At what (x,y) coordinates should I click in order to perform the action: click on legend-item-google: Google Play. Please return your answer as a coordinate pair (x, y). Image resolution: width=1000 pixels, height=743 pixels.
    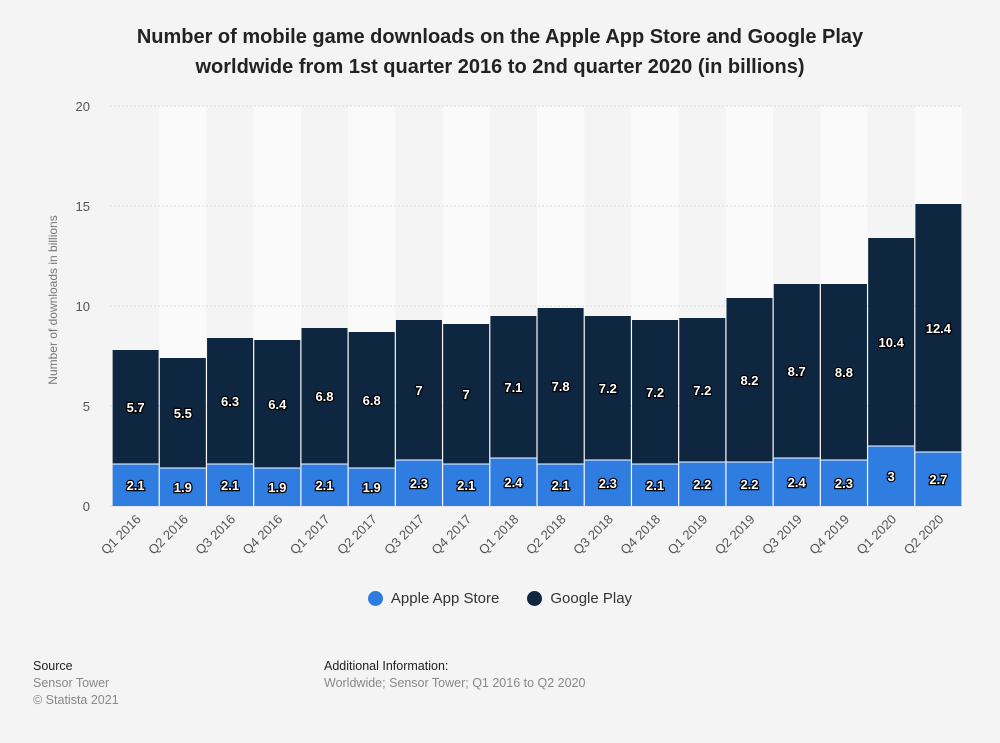
    Looking at the image, I should click on (579, 598).